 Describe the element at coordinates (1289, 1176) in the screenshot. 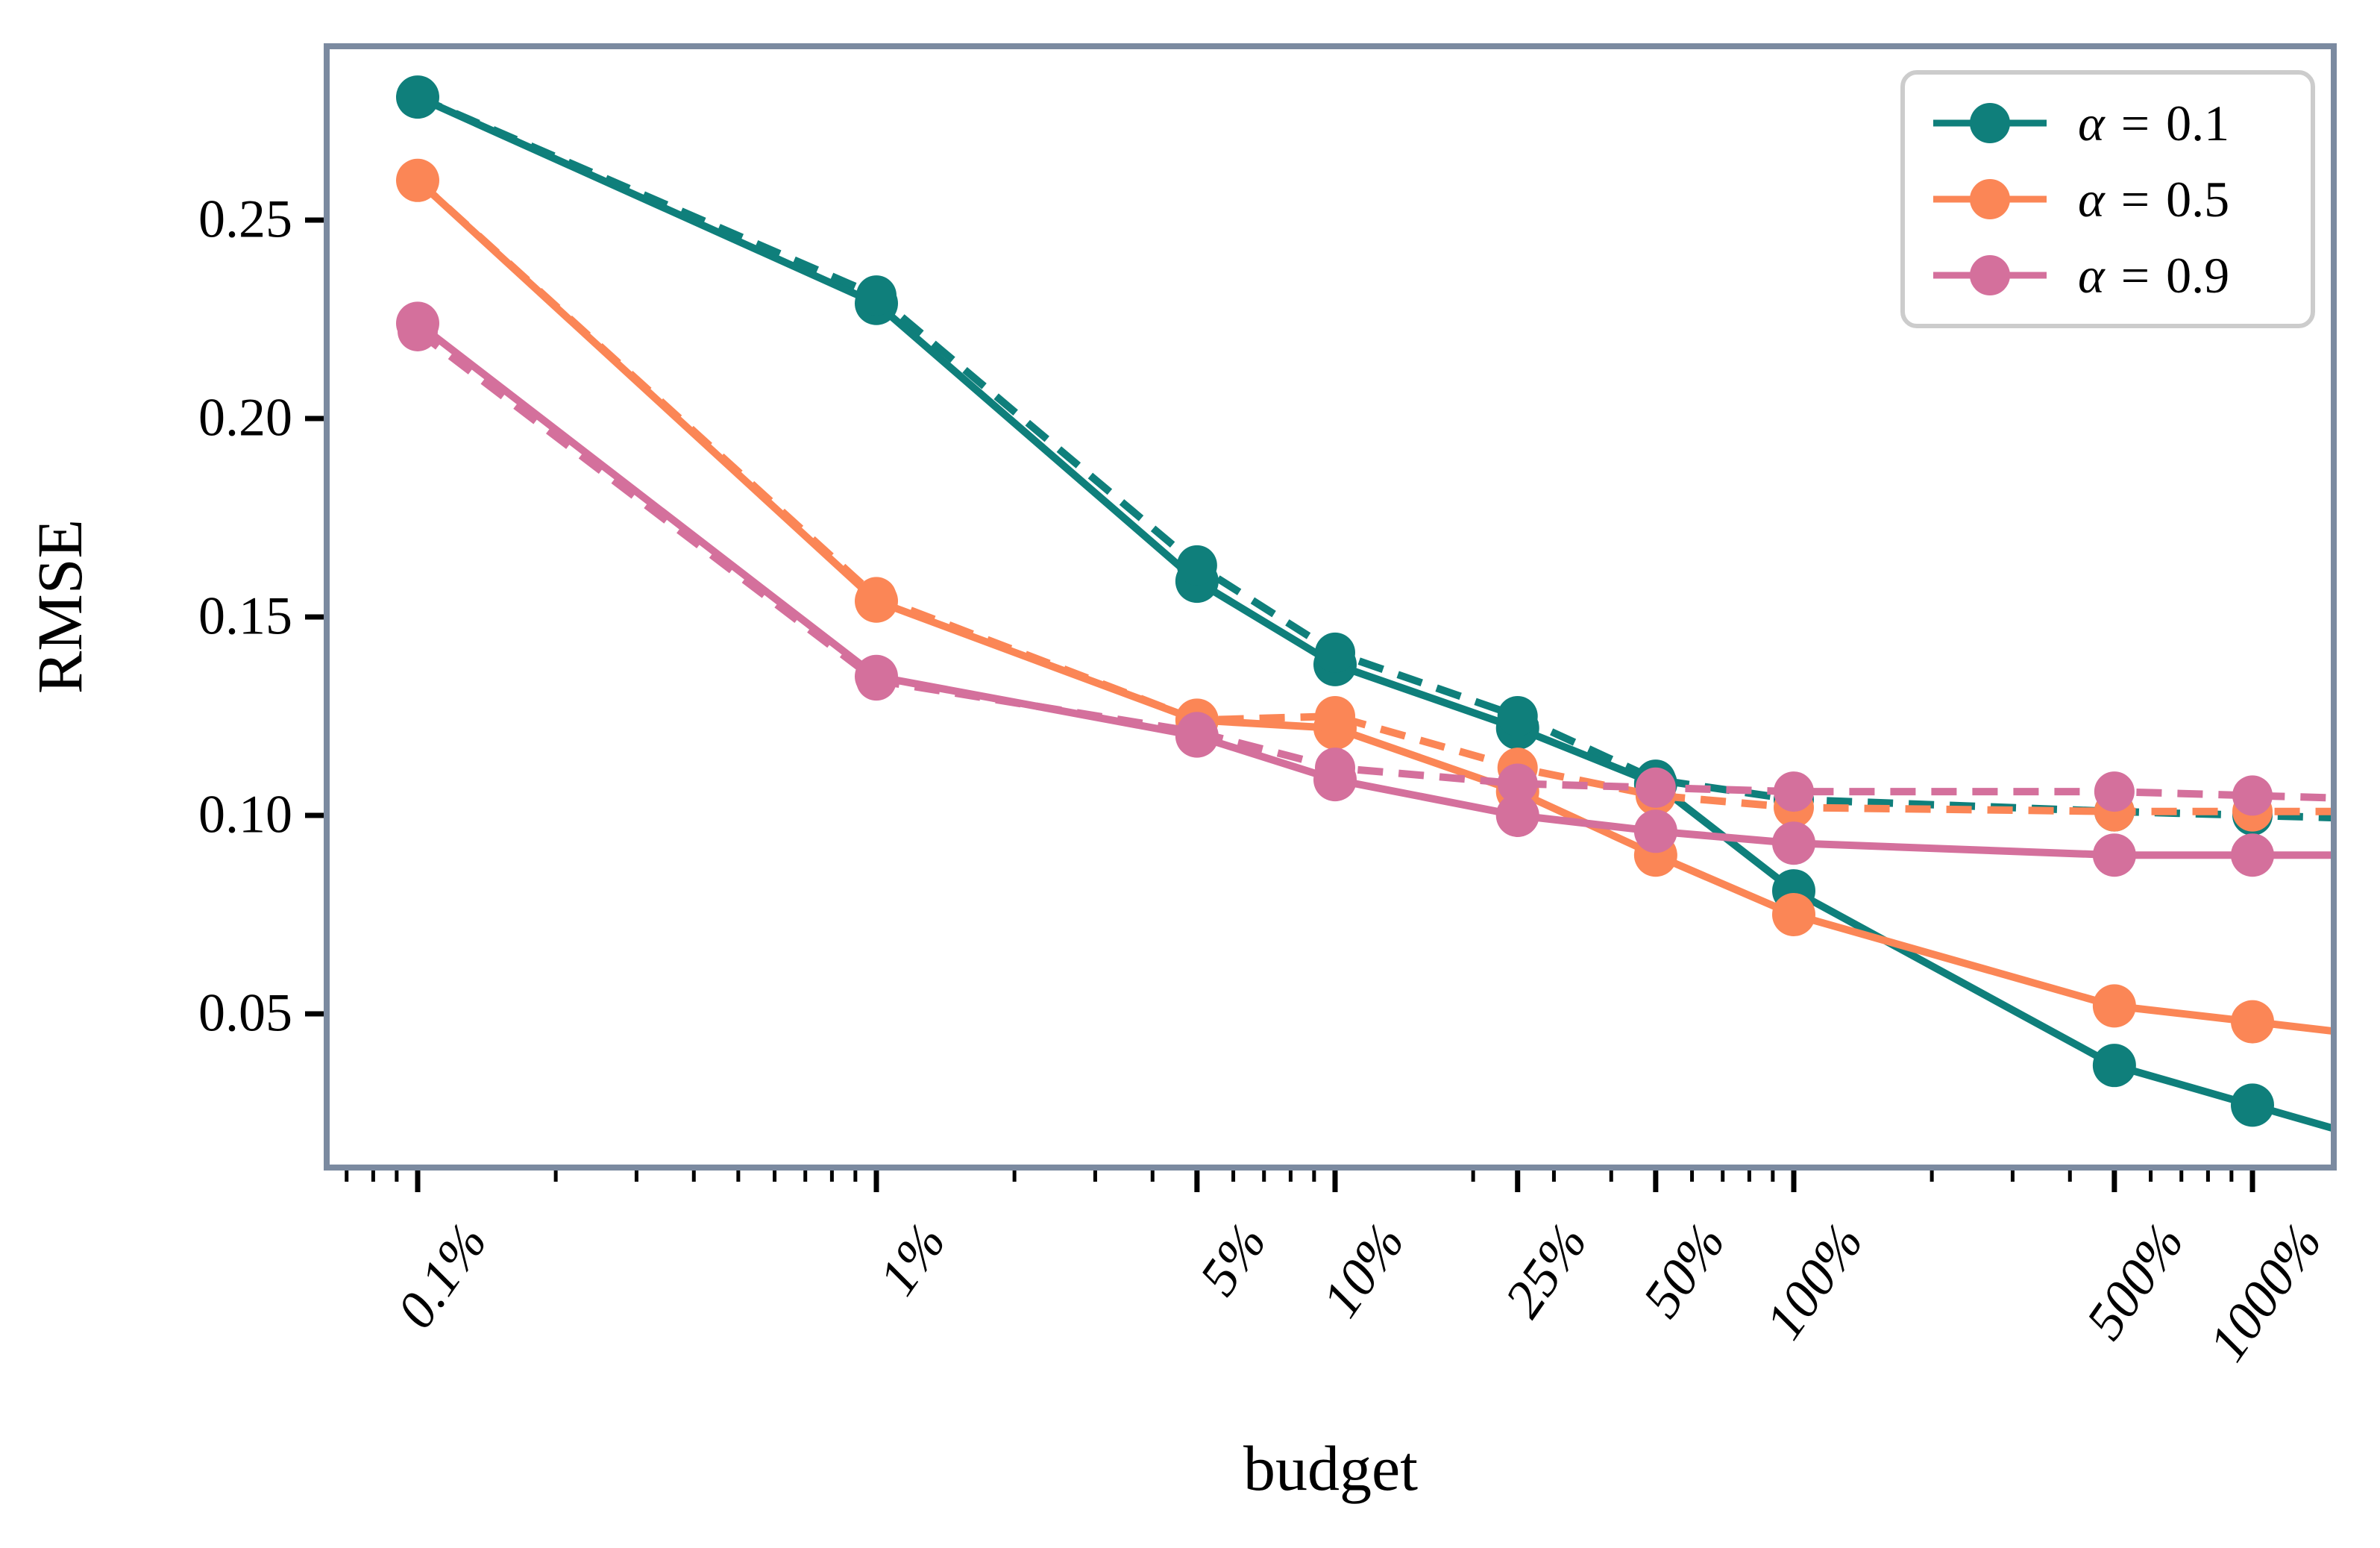

I see `x-axis-minor-ticks` at that location.